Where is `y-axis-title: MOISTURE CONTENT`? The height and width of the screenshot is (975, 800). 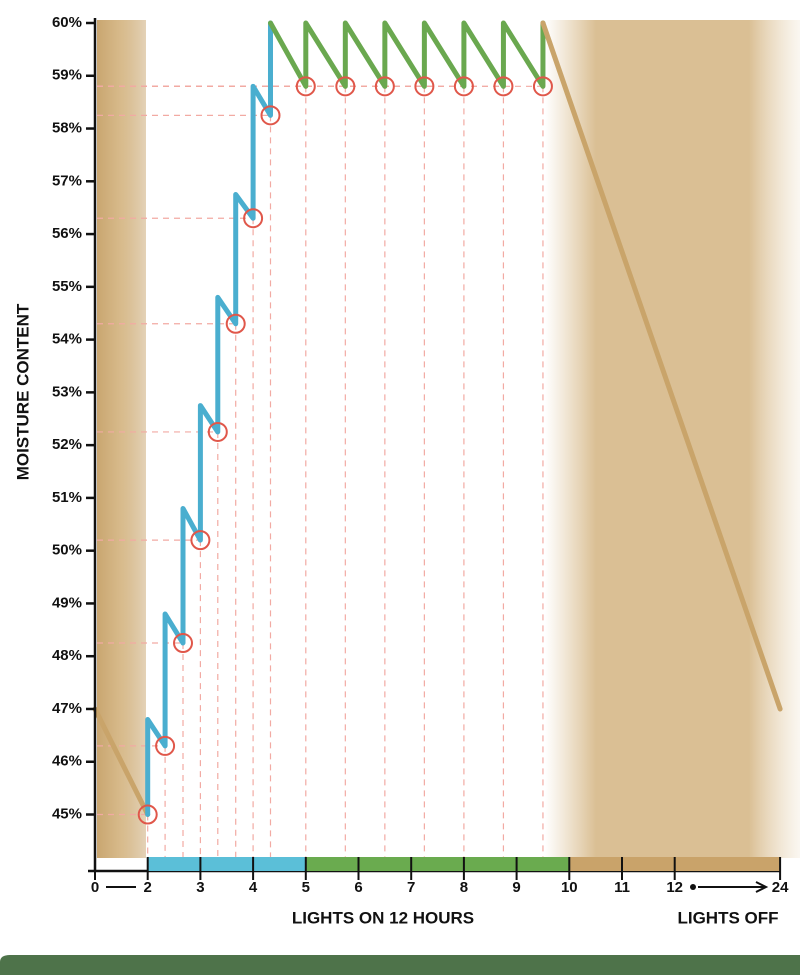 y-axis-title: MOISTURE CONTENT is located at coordinates (22, 391).